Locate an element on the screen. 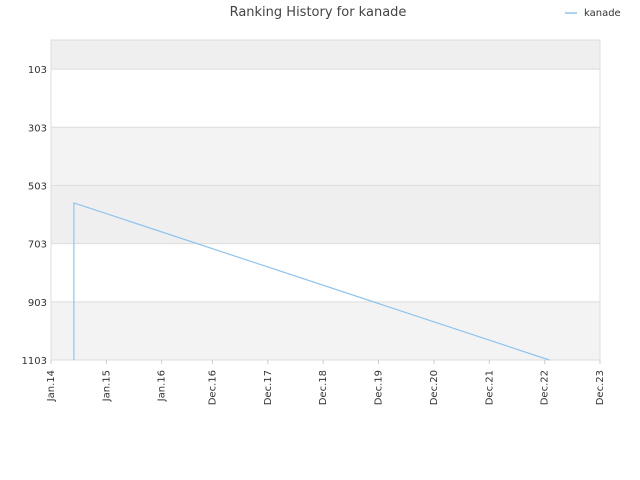 The image size is (640, 480). legend-label-kanade: kanade is located at coordinates (602, 13).